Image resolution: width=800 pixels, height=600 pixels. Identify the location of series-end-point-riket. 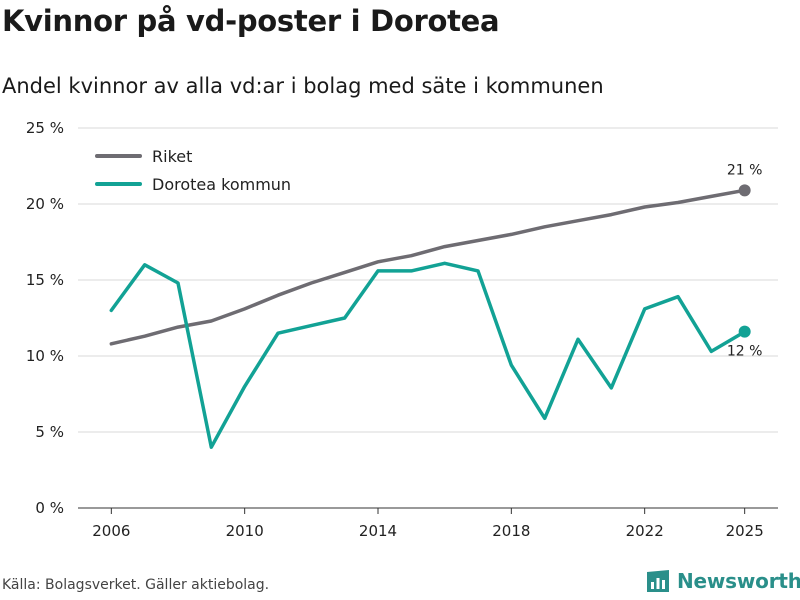
(744, 190).